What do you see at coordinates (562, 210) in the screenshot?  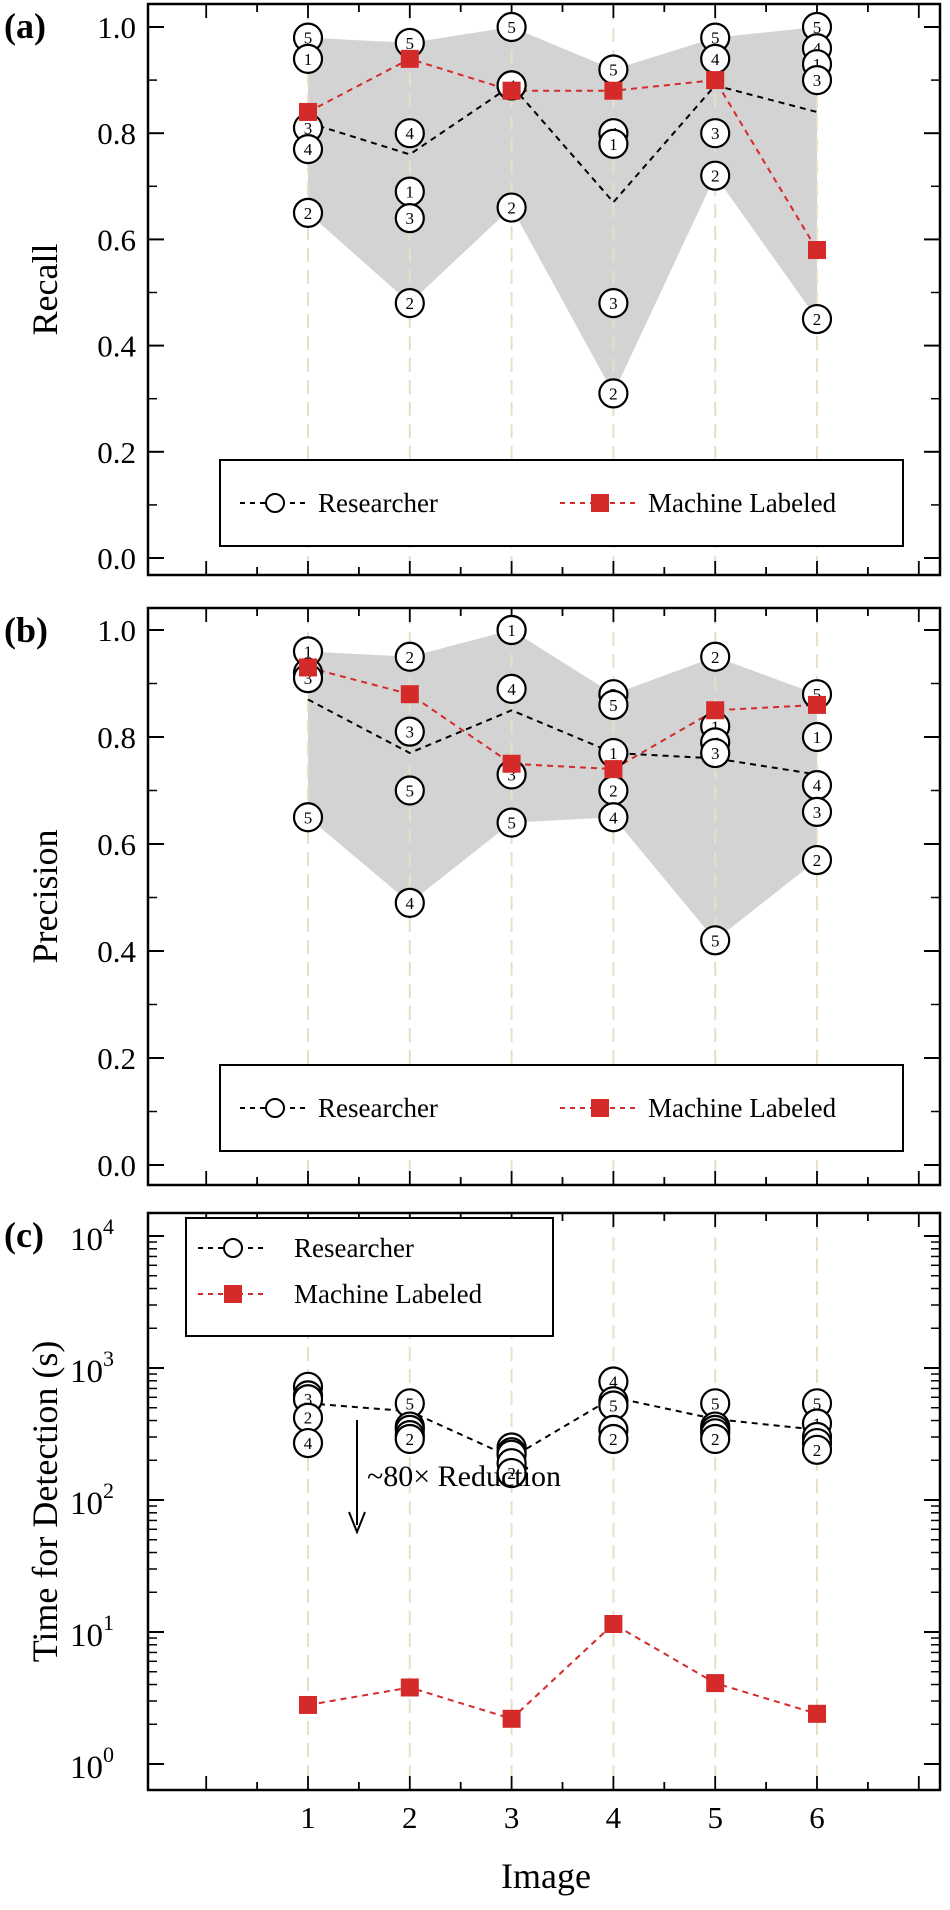 I see `range-band-a` at bounding box center [562, 210].